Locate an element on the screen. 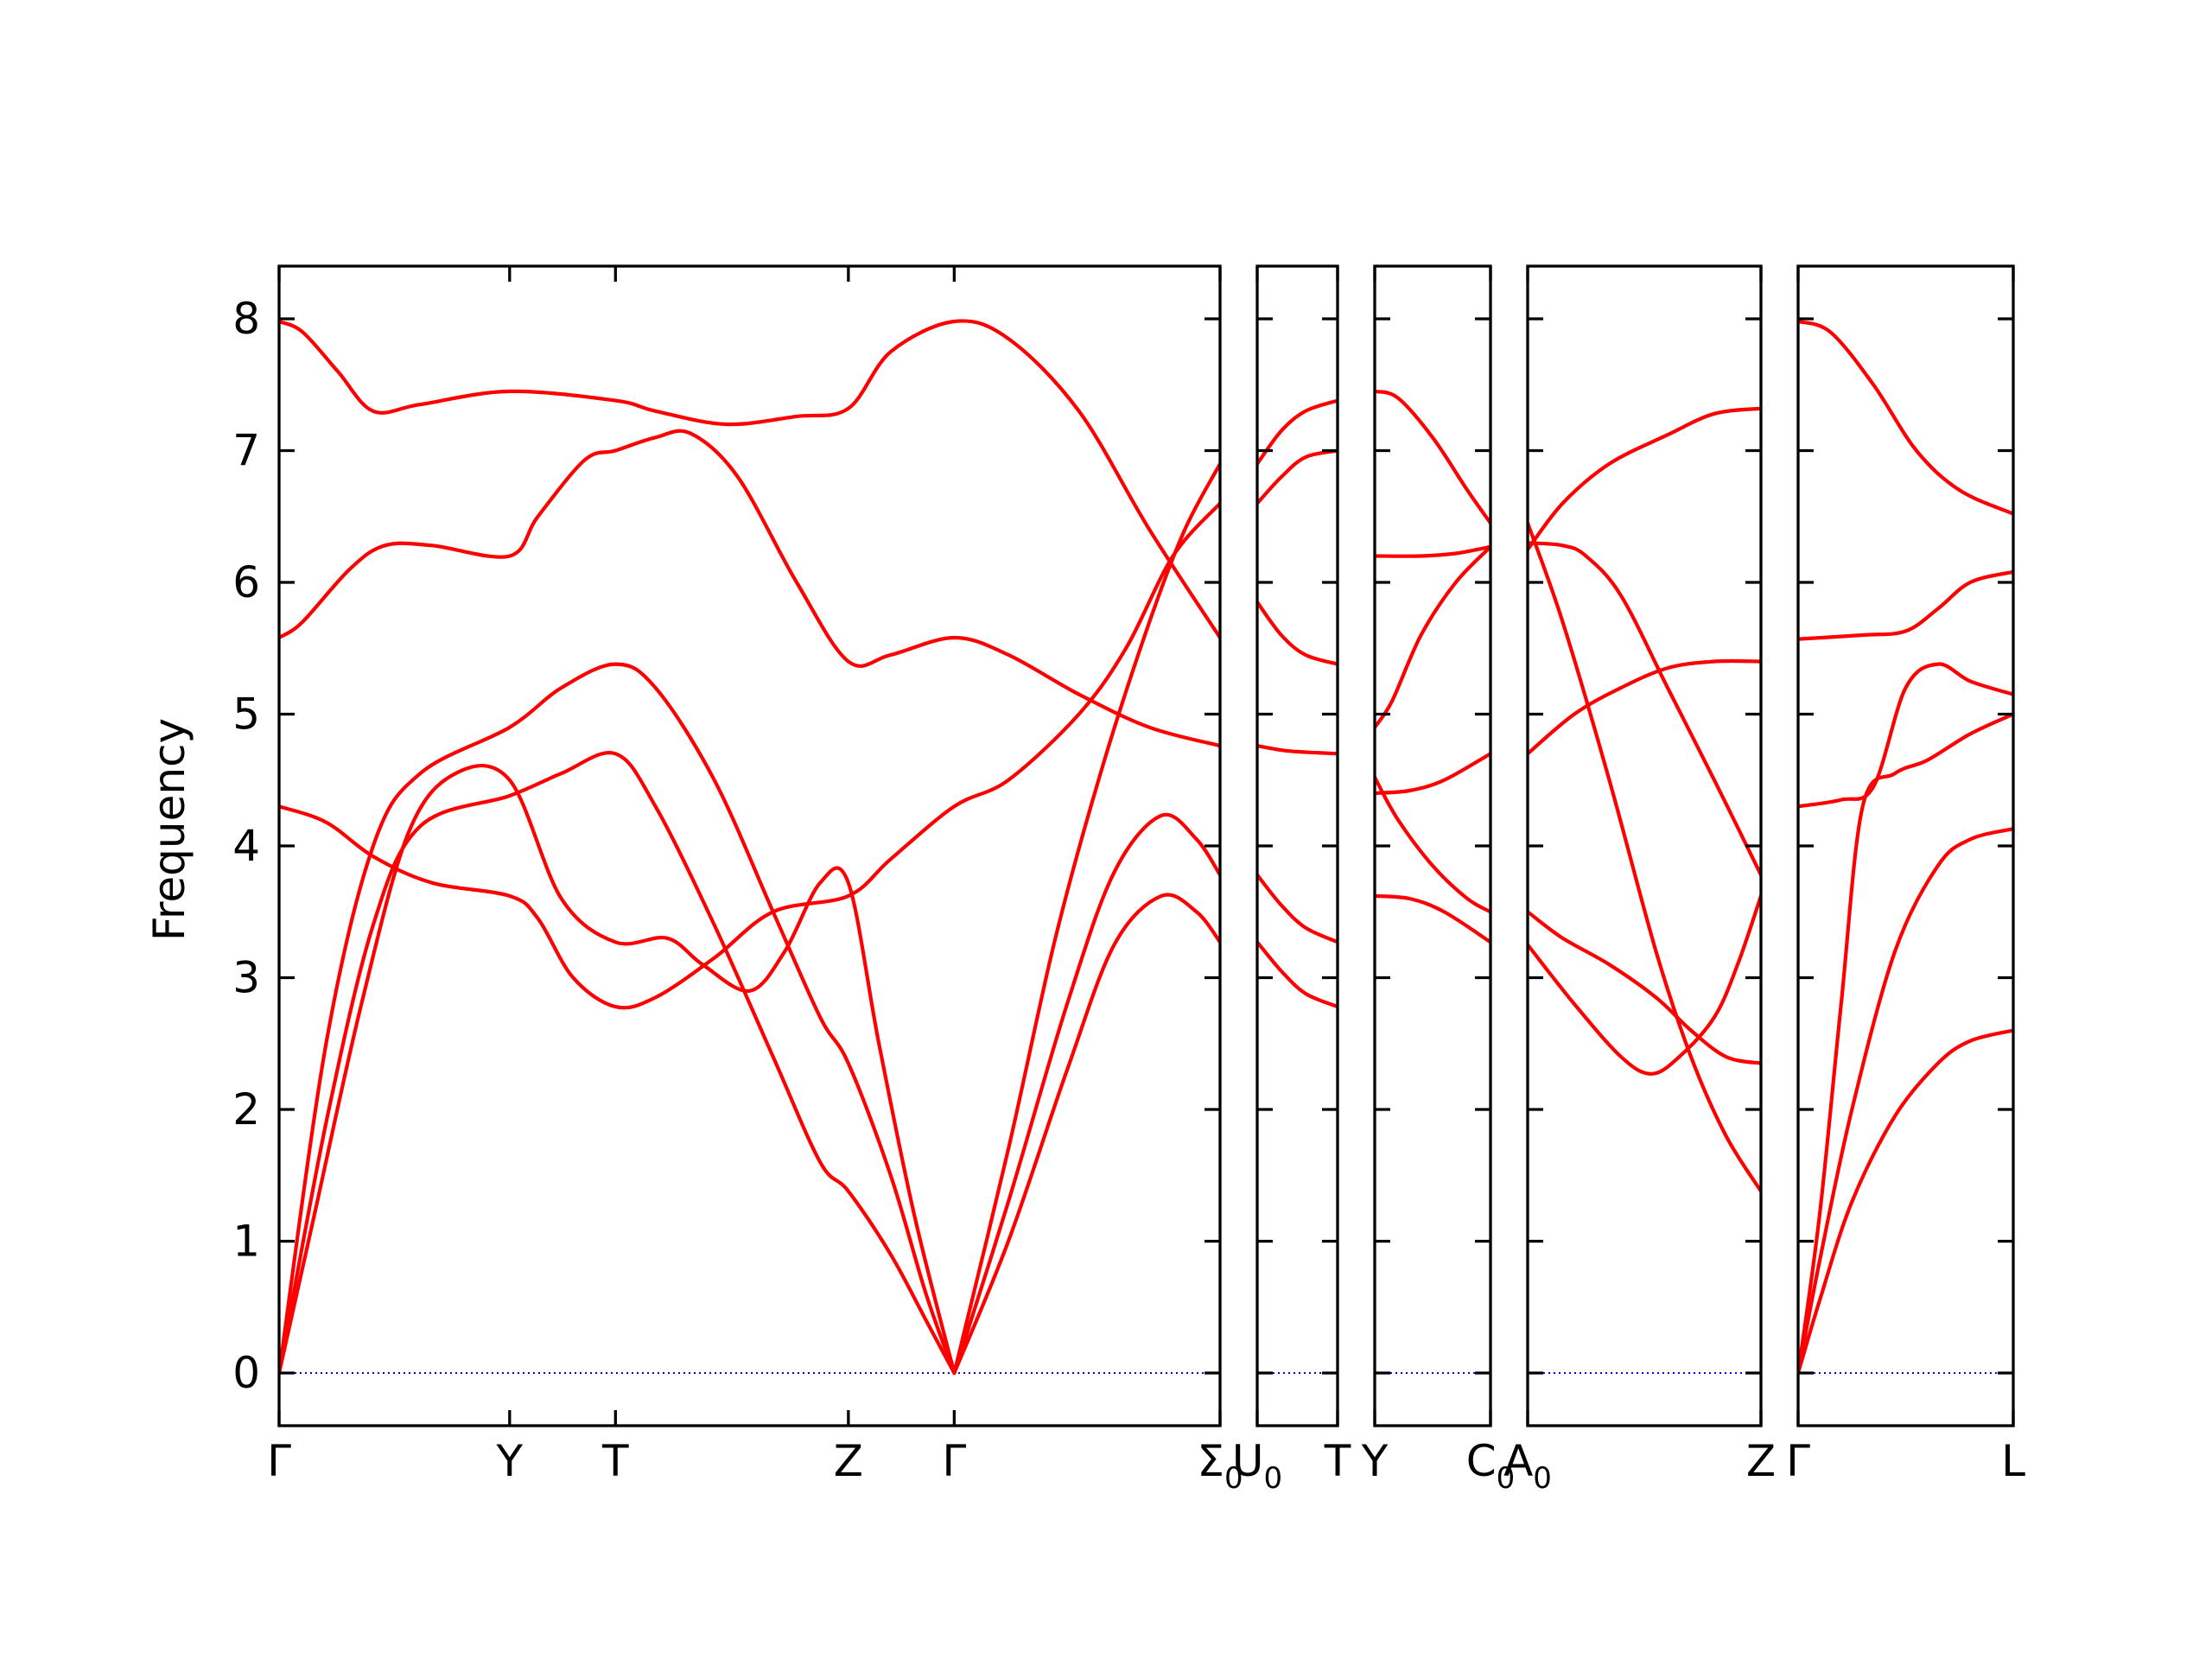 This screenshot has height=1659, width=2212. x-tick-label: Σ0 is located at coordinates (1220, 1466).